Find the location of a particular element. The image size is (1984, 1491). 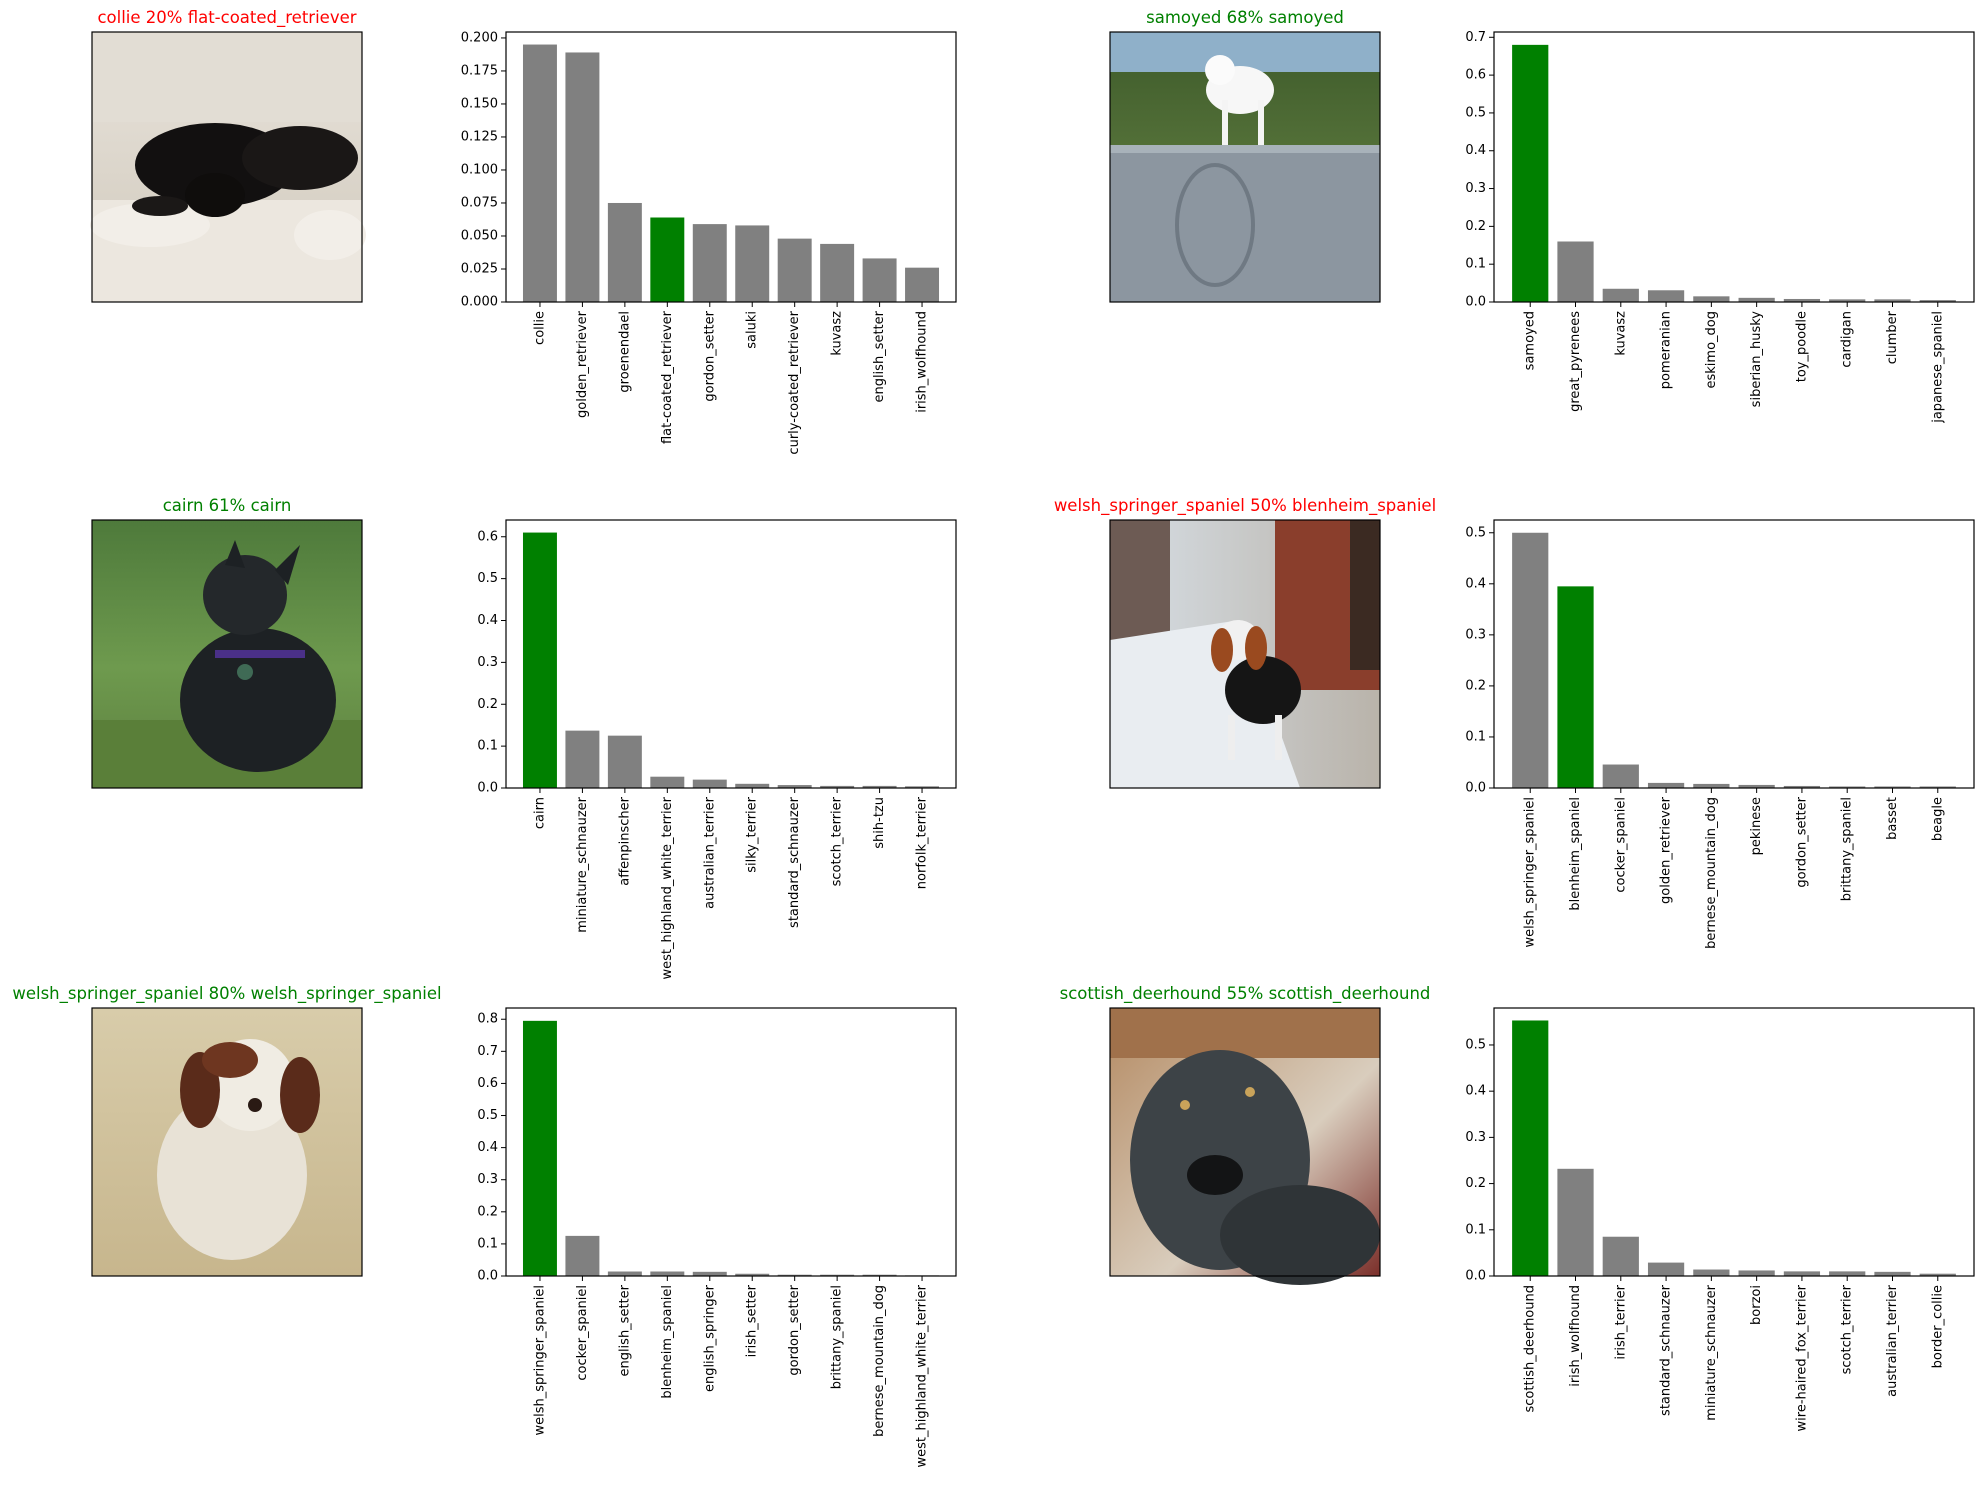

x-tick-label: collie is located at coordinates (539, 328).